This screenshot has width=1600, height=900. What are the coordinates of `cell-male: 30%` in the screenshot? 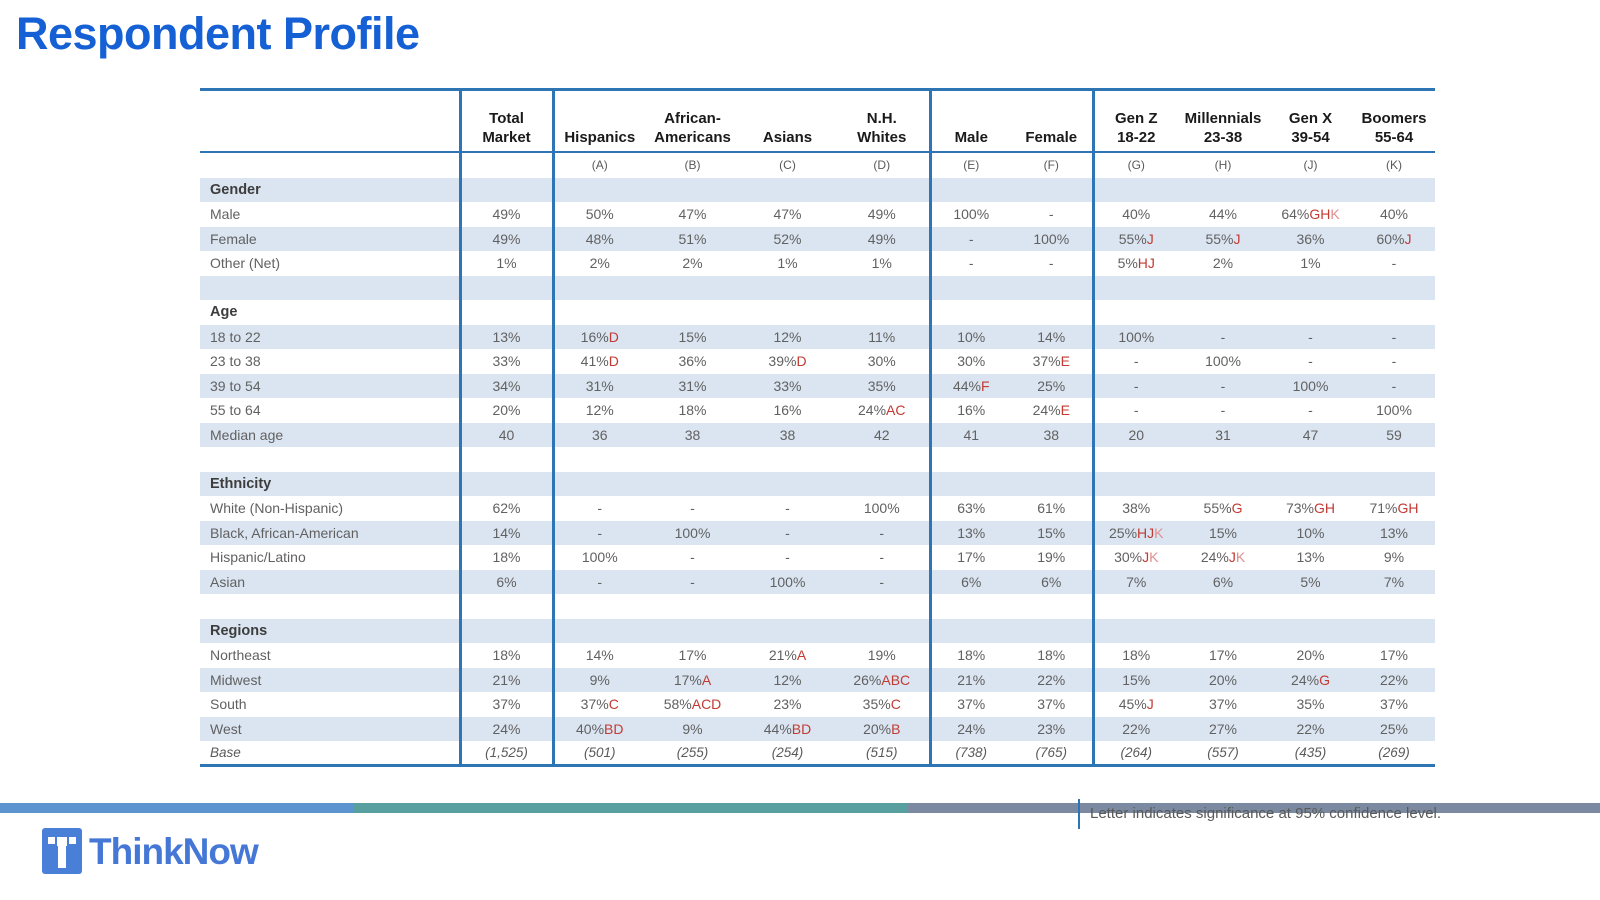 It's located at (969, 361).